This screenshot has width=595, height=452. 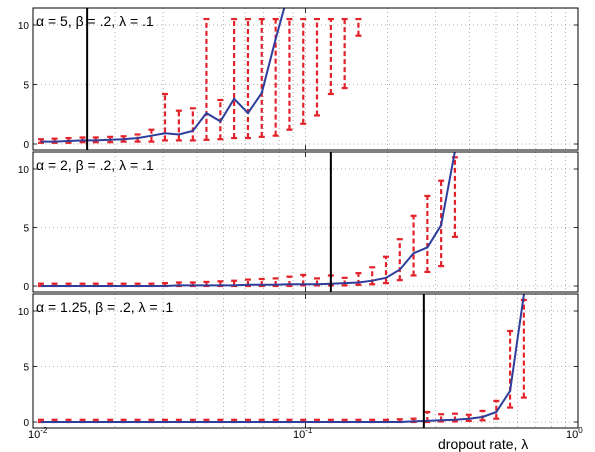 I want to click on xtick-label-2: 10⁰, so click(x=574, y=433).